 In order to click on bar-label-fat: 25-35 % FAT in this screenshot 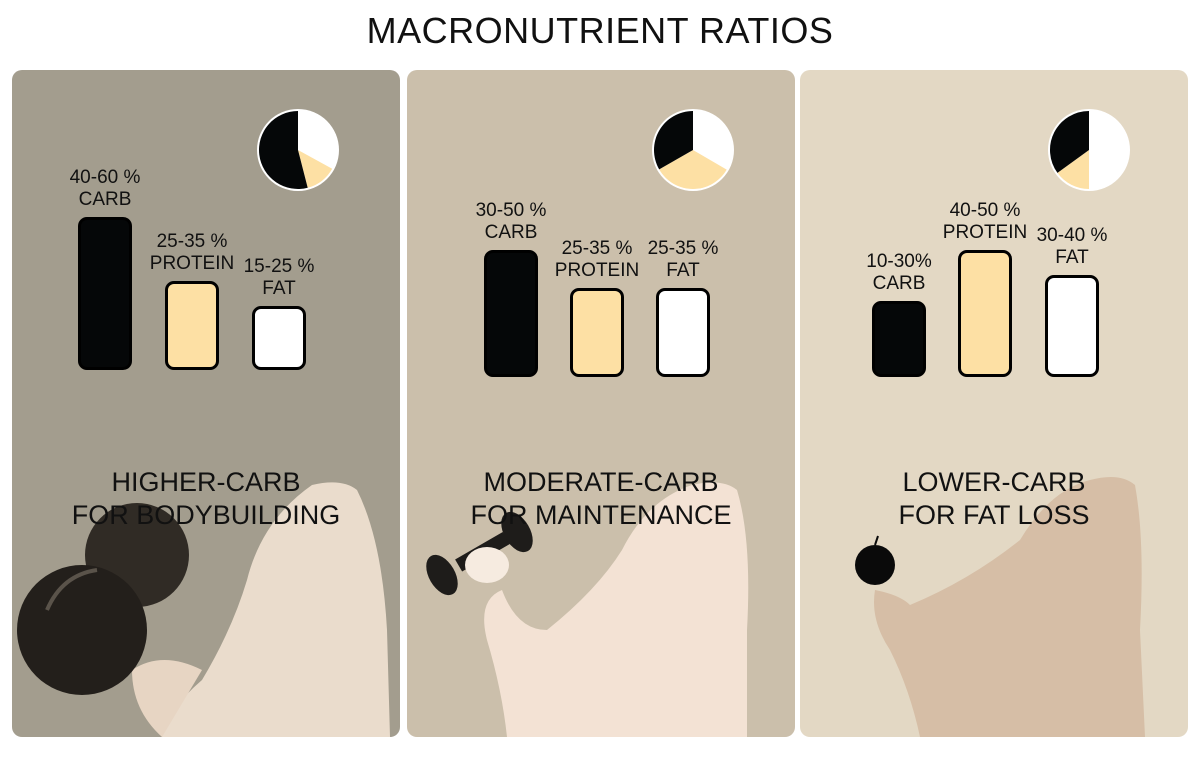, I will do `click(683, 260)`.